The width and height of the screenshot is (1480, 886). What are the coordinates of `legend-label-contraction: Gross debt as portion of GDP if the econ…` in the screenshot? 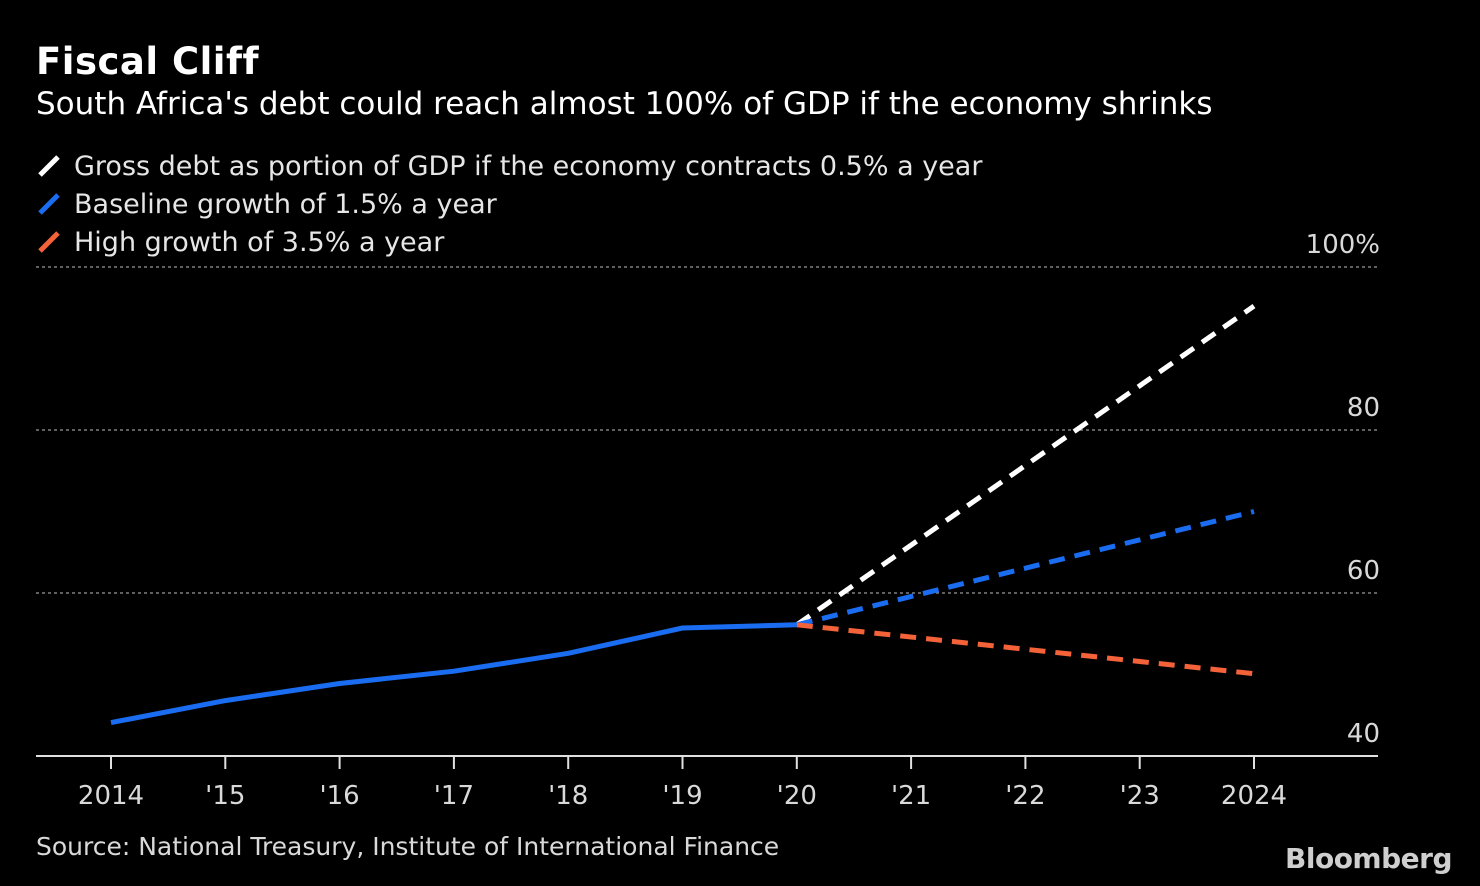 It's located at (528, 166).